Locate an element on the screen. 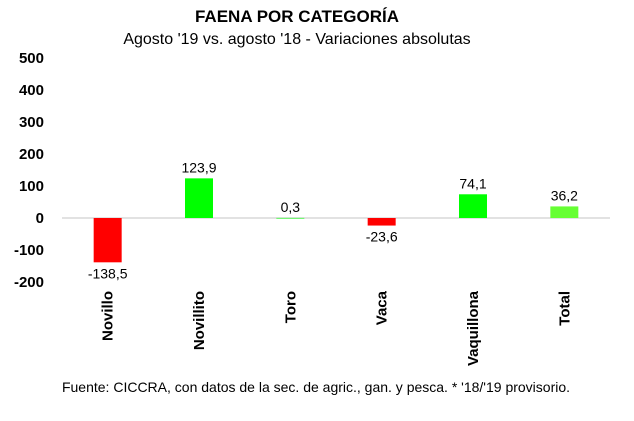  category-label: Vaca is located at coordinates (382, 307).